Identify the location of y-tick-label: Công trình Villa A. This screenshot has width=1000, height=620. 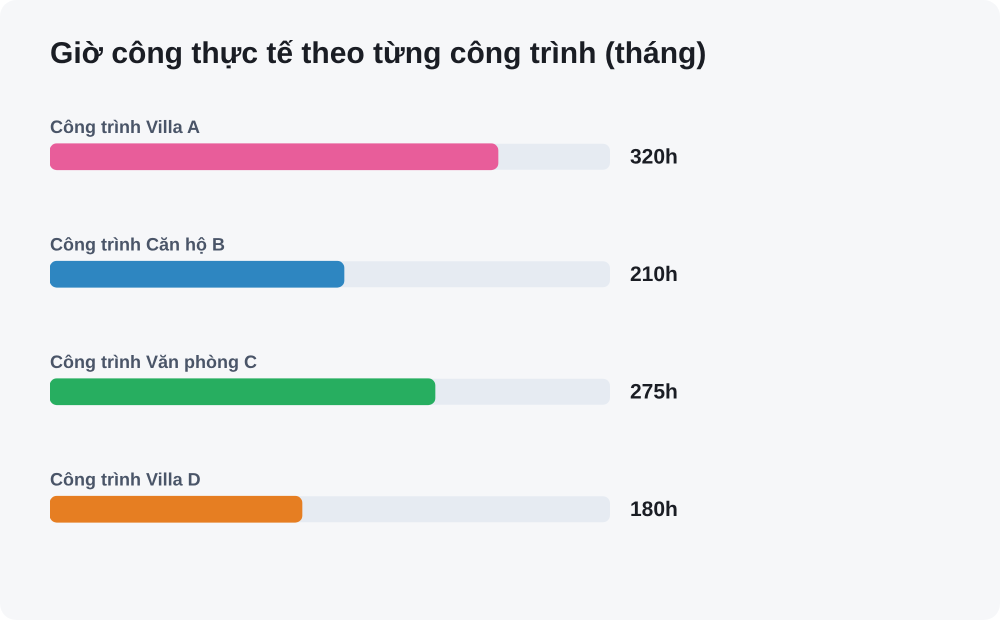
(125, 126).